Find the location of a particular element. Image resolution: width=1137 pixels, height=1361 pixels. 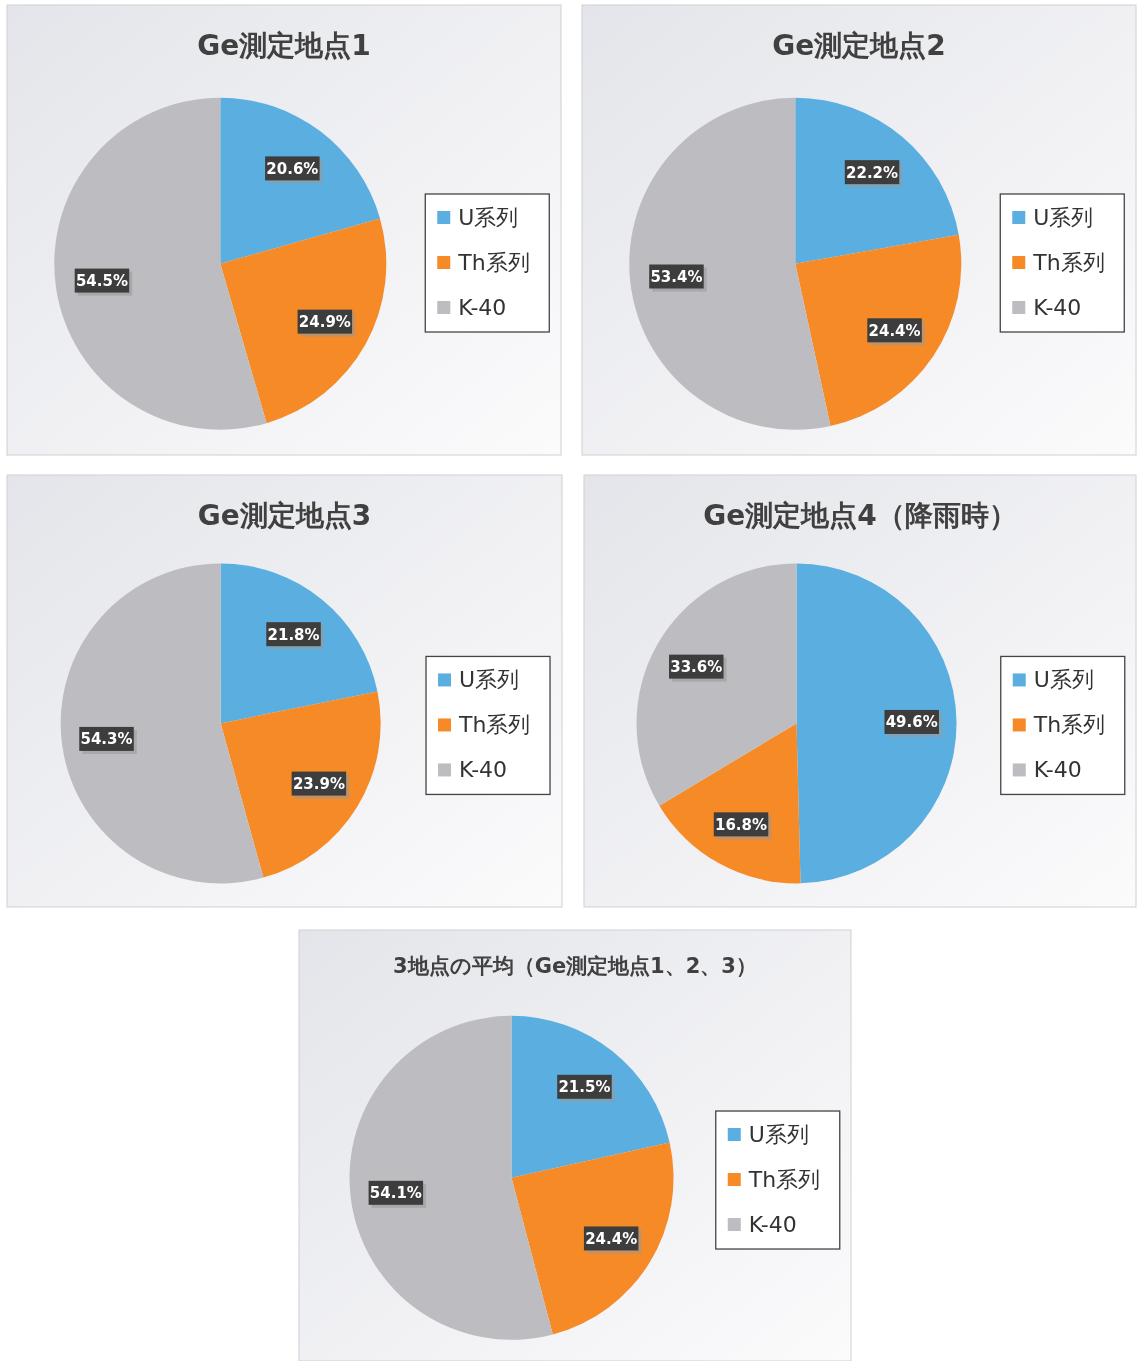

chart-title: 3地点の平均（Ge測定地点1、2、3） is located at coordinates (575, 966).